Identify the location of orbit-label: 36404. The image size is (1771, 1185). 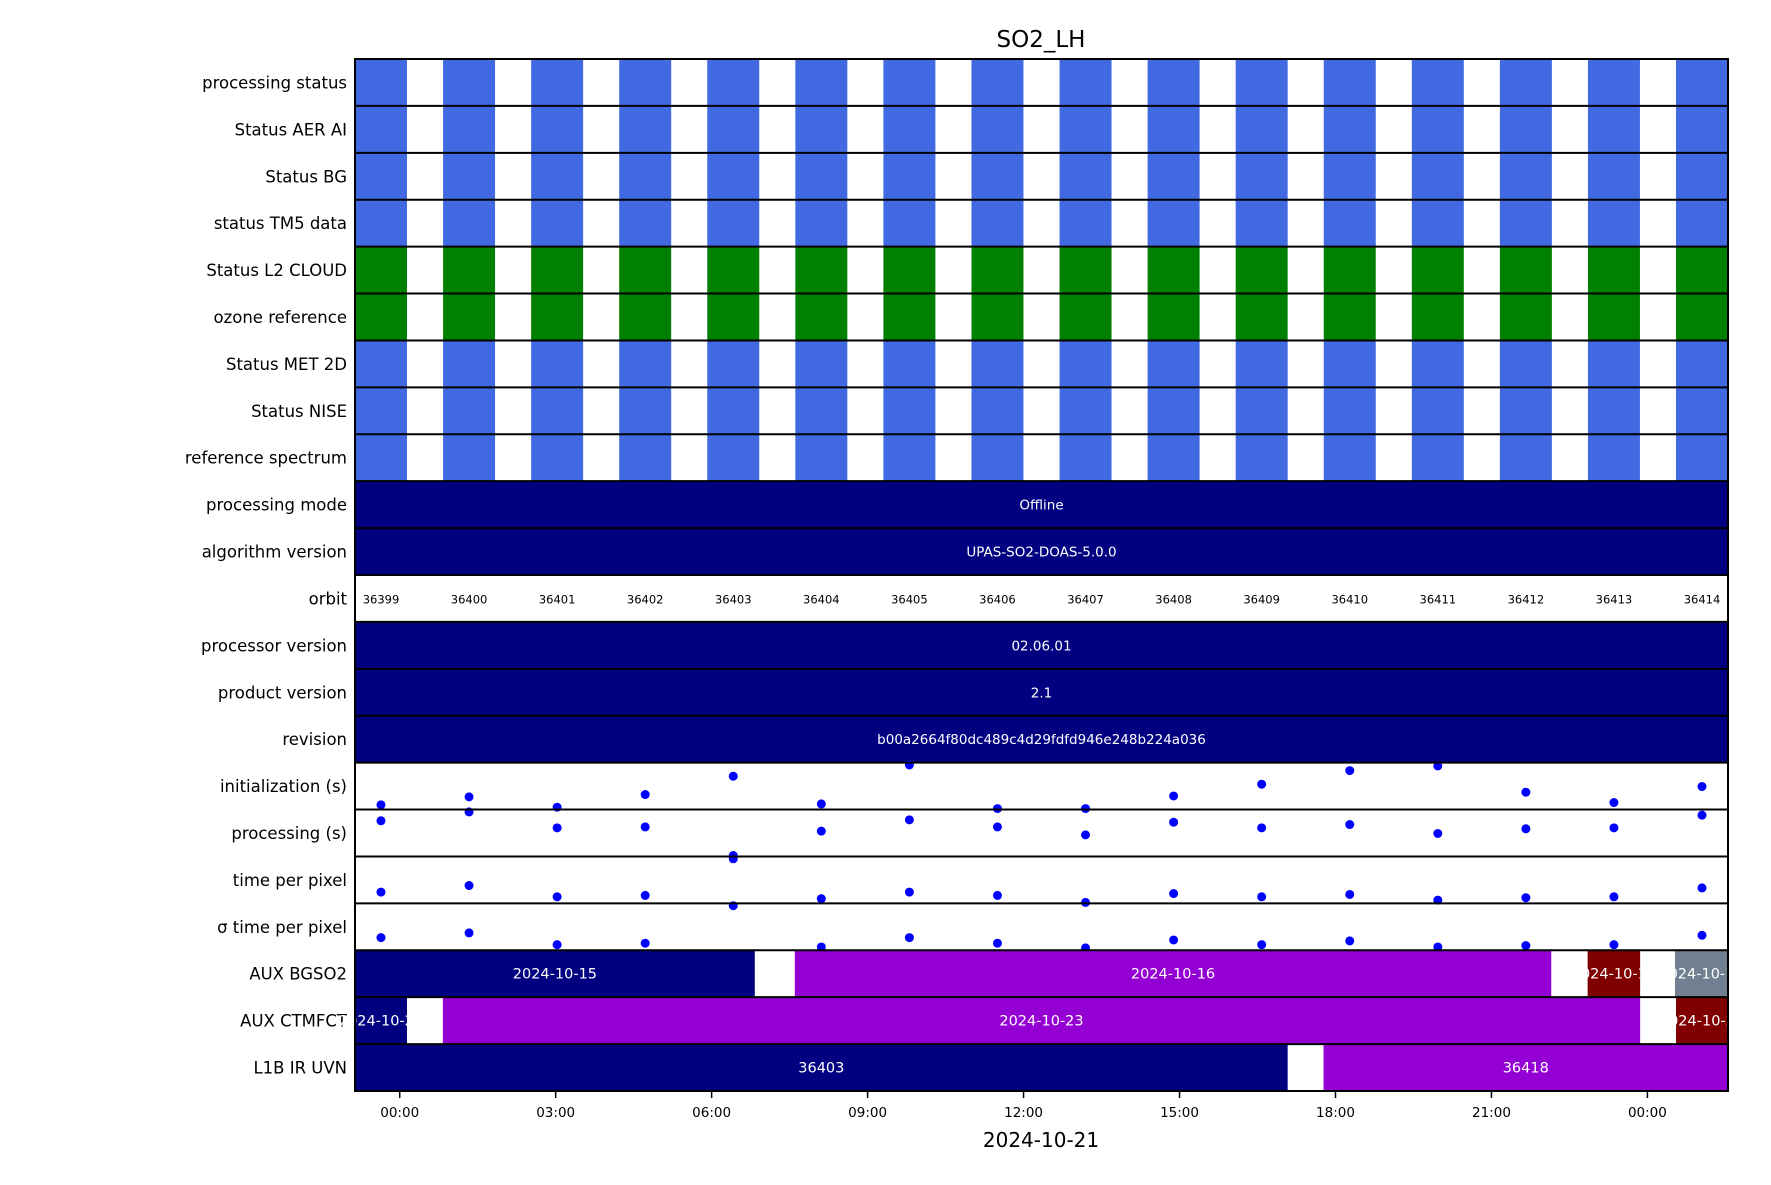
(821, 599).